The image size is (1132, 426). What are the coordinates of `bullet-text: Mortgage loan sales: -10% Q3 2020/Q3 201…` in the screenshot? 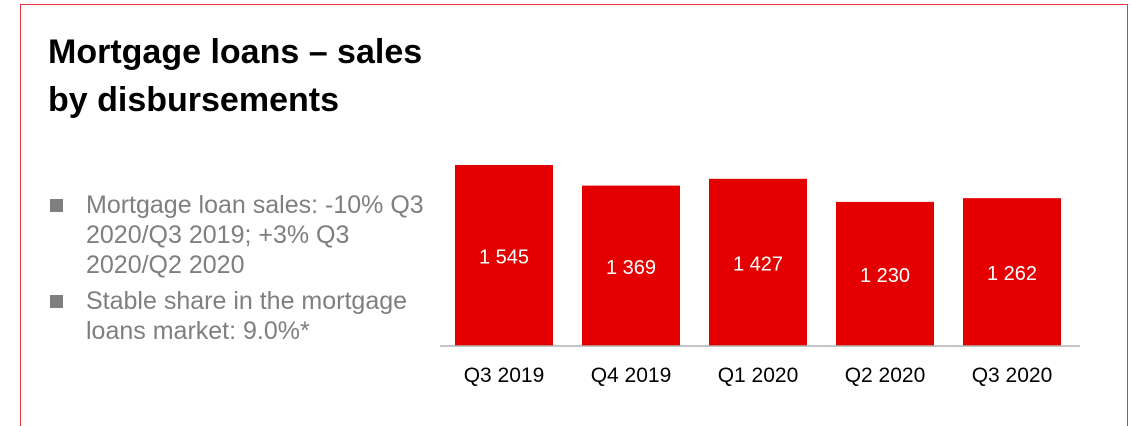 It's located at (255, 235).